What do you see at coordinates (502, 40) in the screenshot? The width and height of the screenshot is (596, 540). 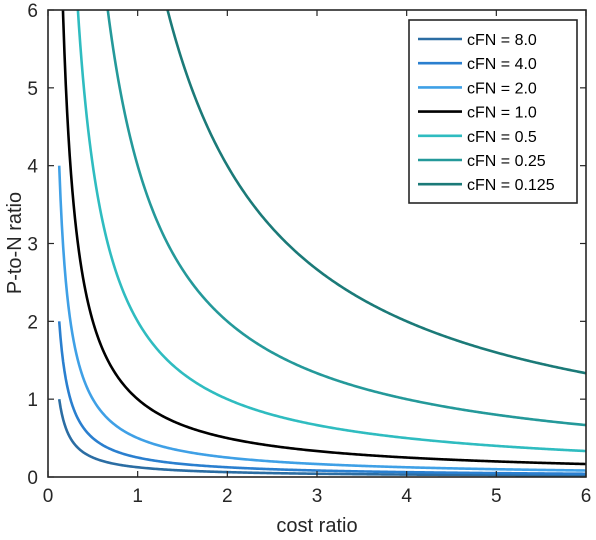 I see `legend-label: cFN = 8.0` at bounding box center [502, 40].